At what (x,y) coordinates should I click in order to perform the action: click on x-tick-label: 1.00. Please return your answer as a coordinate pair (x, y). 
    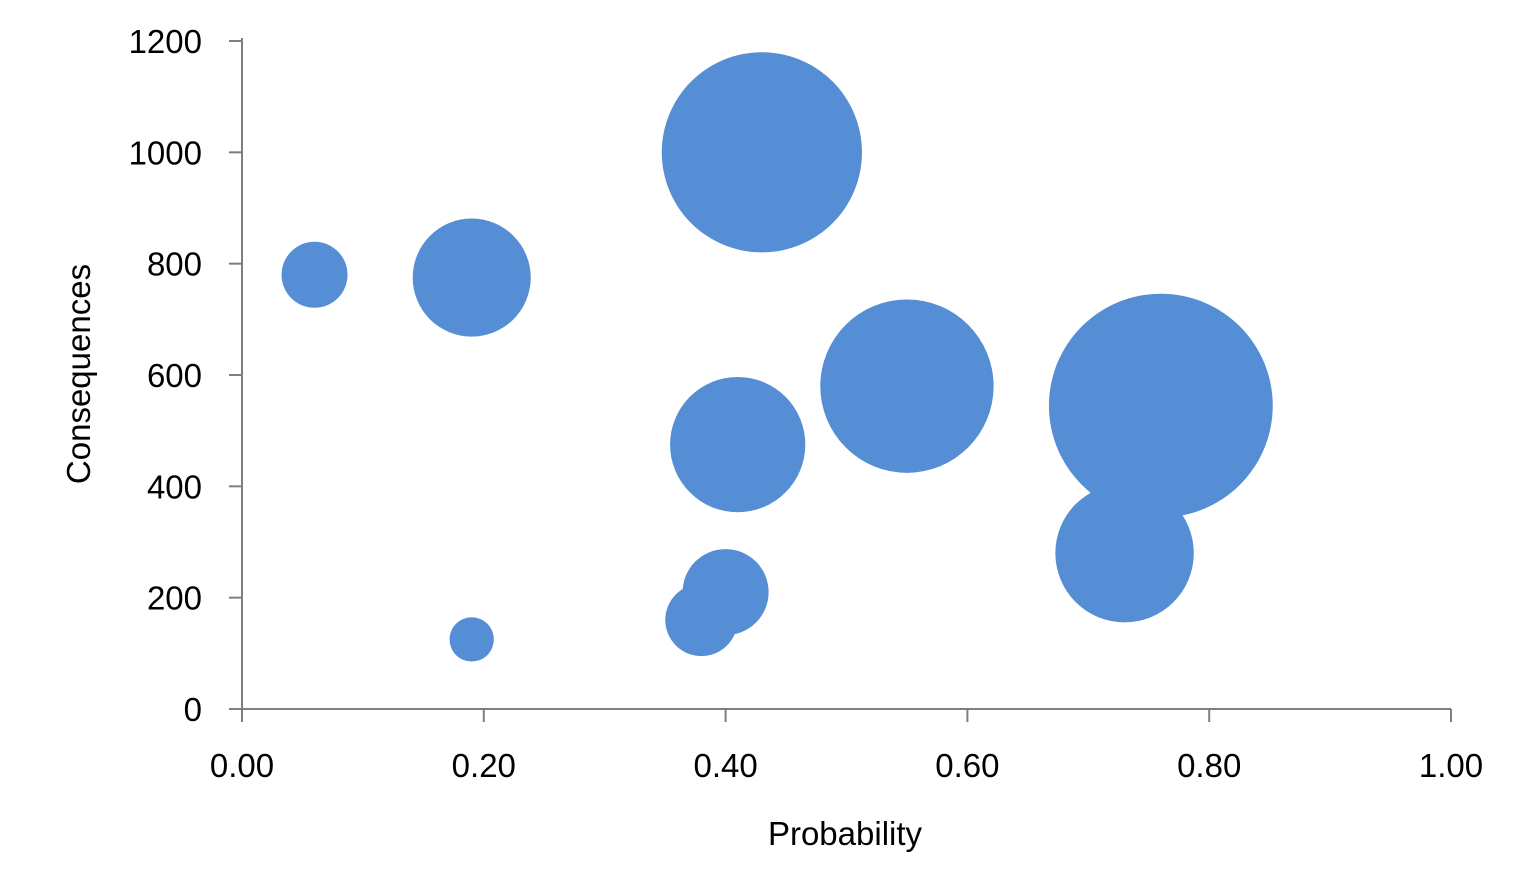
    Looking at the image, I should click on (1451, 765).